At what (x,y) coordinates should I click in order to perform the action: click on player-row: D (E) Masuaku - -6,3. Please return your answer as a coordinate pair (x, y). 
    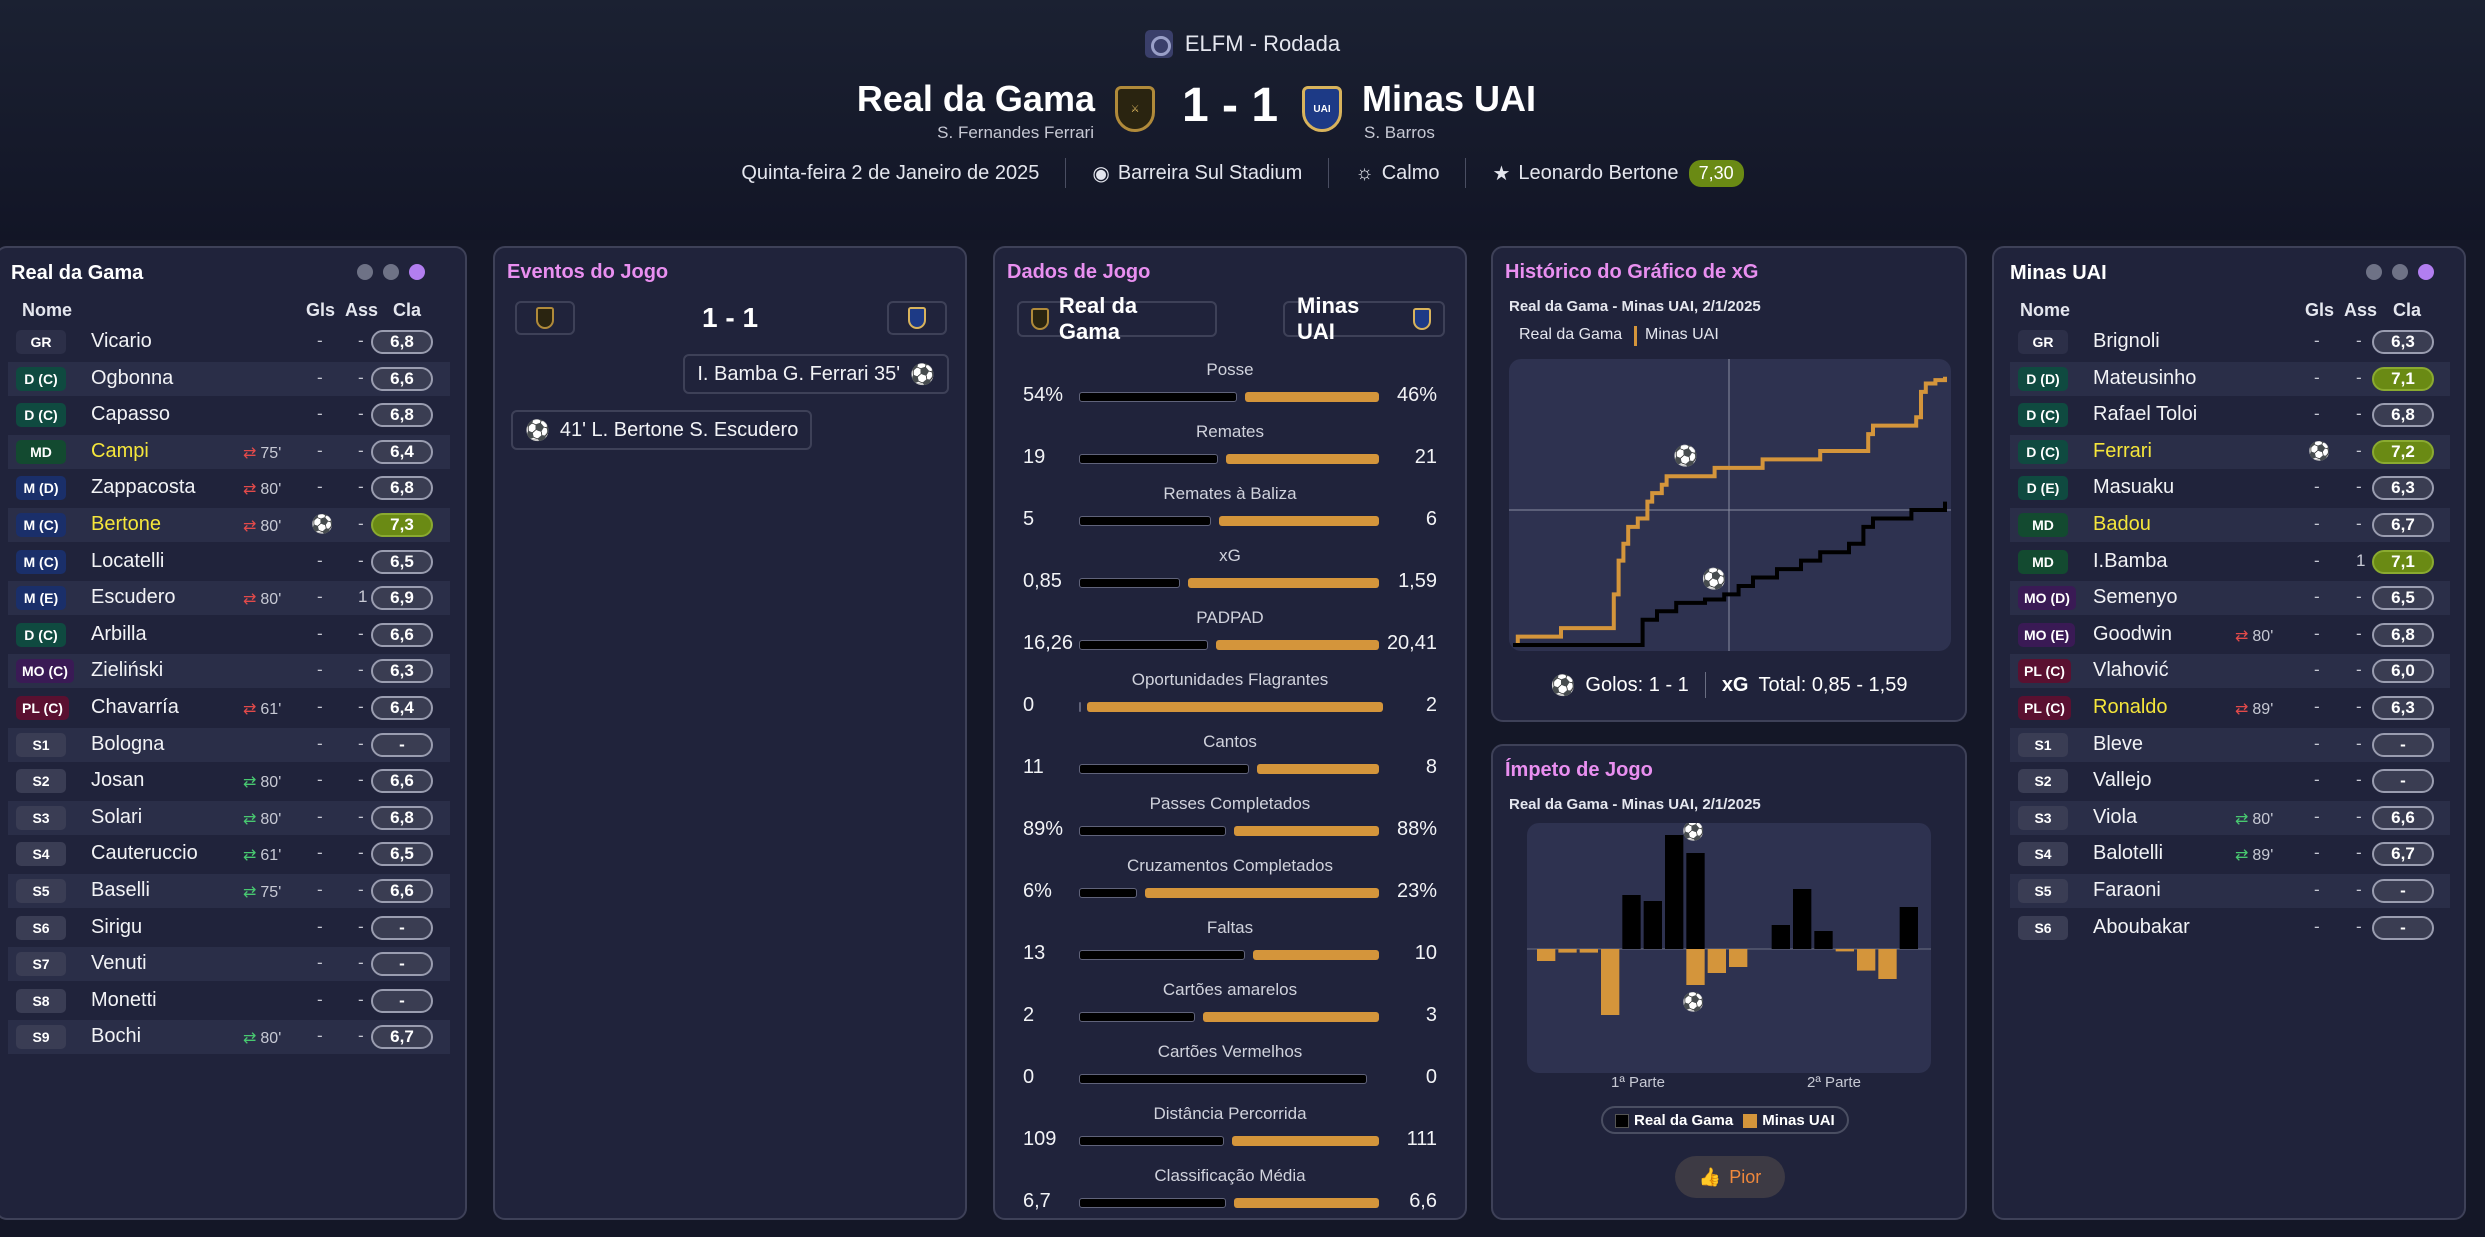
    Looking at the image, I should click on (2230, 488).